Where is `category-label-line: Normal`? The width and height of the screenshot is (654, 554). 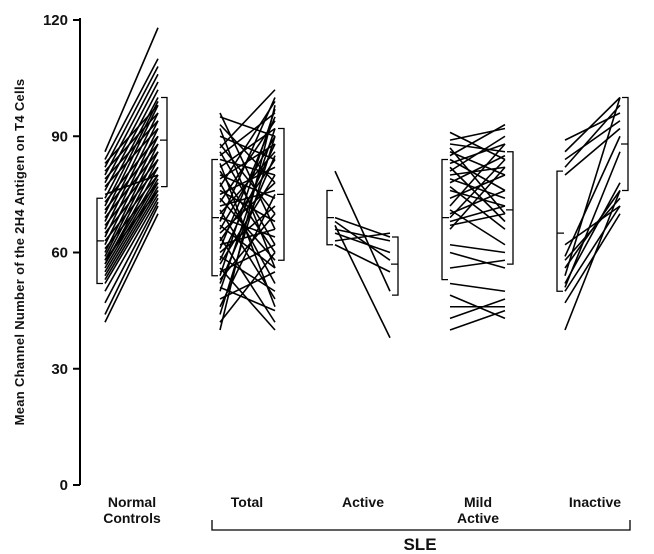 category-label-line: Normal is located at coordinates (132, 502).